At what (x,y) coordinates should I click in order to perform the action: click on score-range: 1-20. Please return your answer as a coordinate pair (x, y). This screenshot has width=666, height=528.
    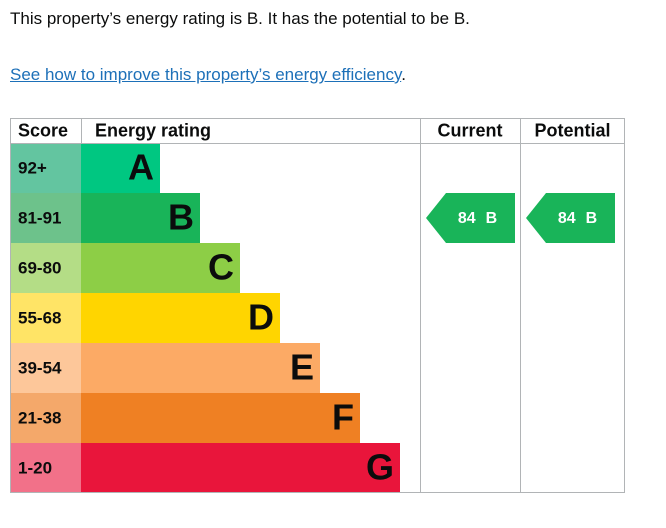
    Looking at the image, I should click on (35, 467).